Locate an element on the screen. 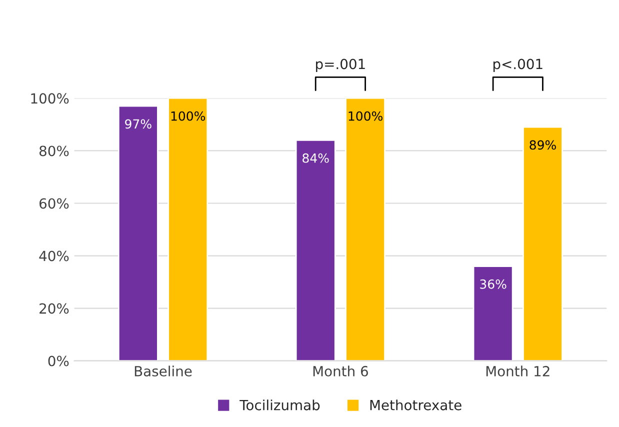 This screenshot has height=427, width=619. y-tick-label: 100% is located at coordinates (50, 98).